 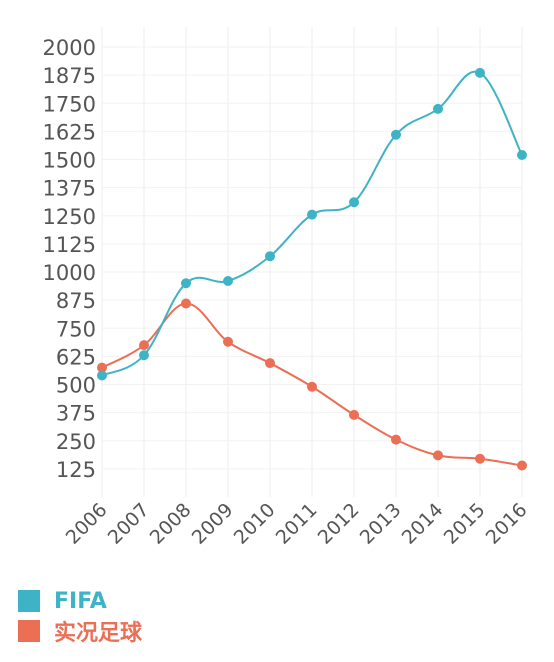 What do you see at coordinates (69, 245) in the screenshot?
I see `y-tick-label: 1125` at bounding box center [69, 245].